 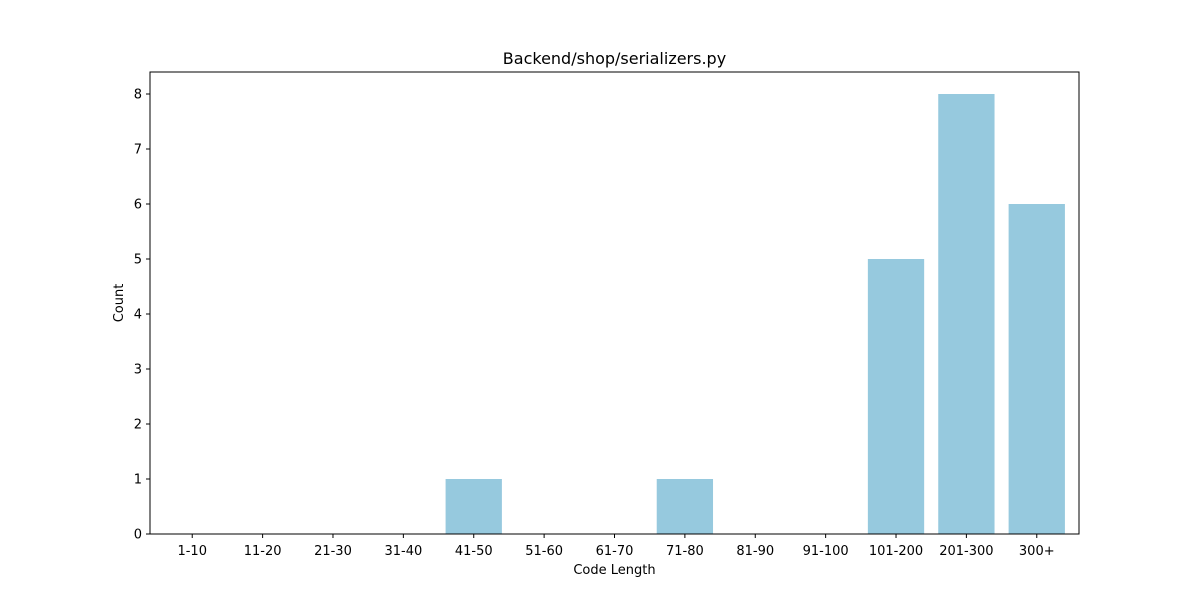 I want to click on x-tick-label: 11-20, so click(x=263, y=551).